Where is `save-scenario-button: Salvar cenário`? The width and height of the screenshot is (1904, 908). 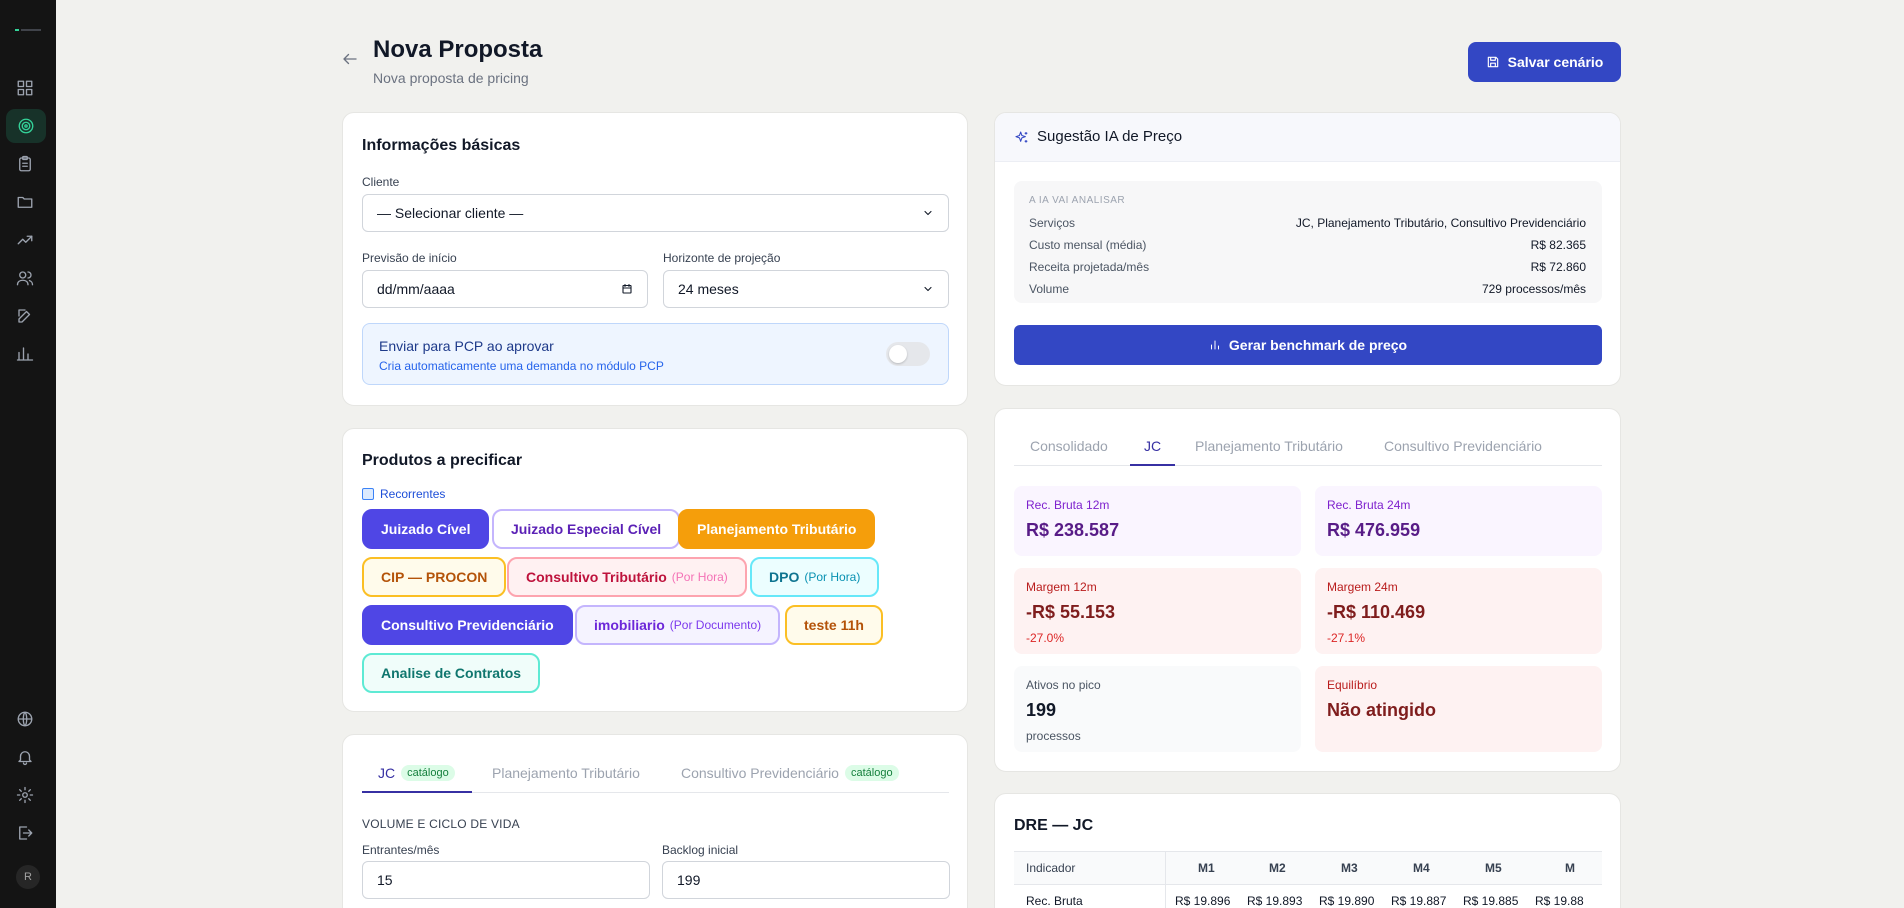 save-scenario-button: Salvar cenário is located at coordinates (1544, 62).